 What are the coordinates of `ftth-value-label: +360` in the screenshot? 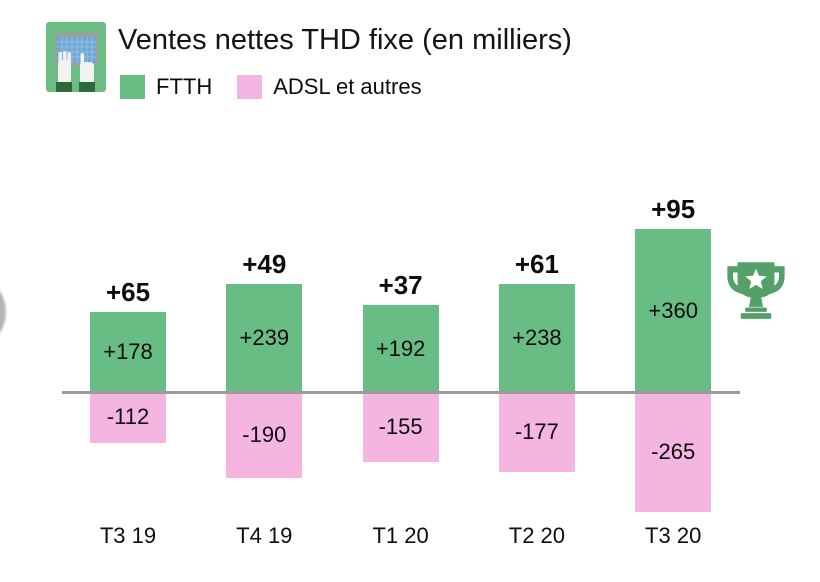 It's located at (673, 310).